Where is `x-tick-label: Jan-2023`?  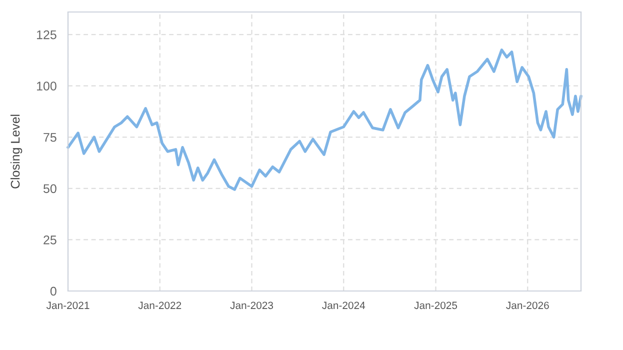
x-tick-label: Jan-2023 is located at coordinates (252, 306).